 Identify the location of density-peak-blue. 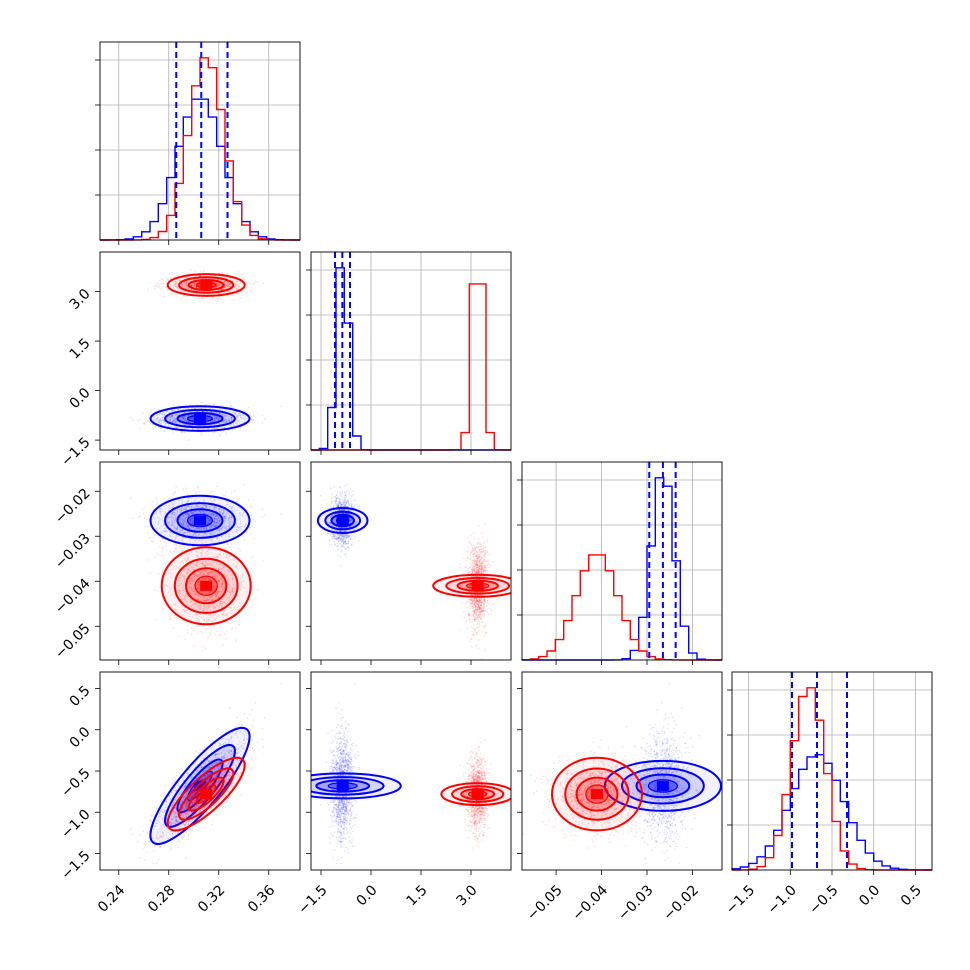
(200, 520).